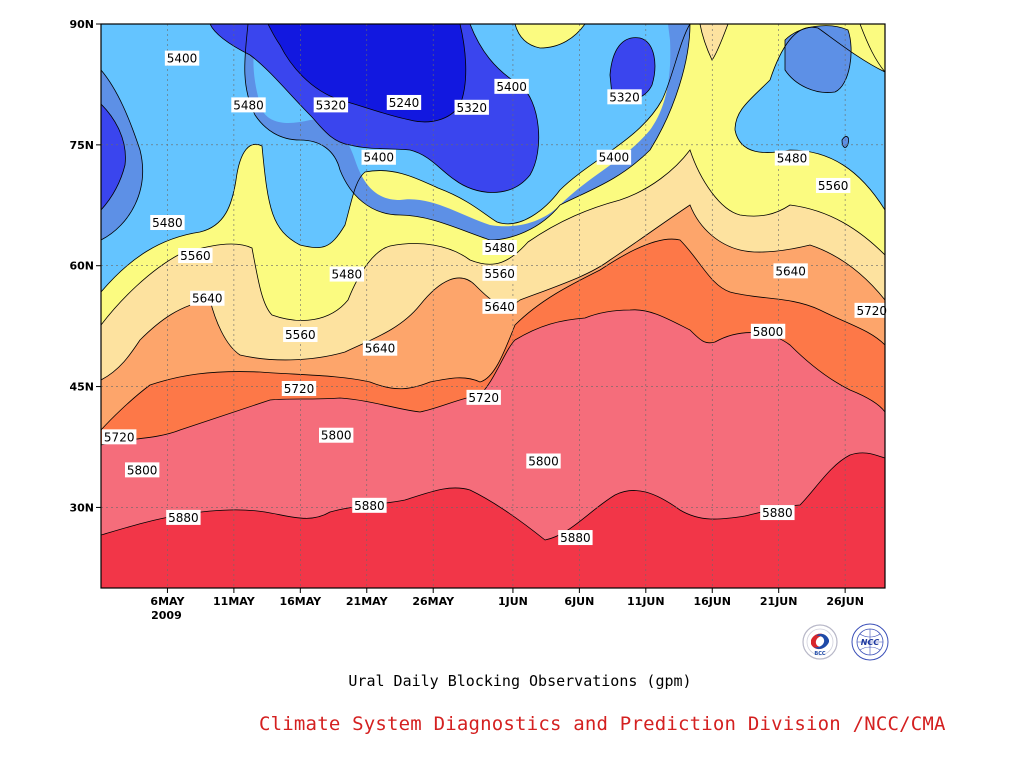 This screenshot has width=1024, height=768. I want to click on x-tick-label-6: 6JUN, so click(579, 601).